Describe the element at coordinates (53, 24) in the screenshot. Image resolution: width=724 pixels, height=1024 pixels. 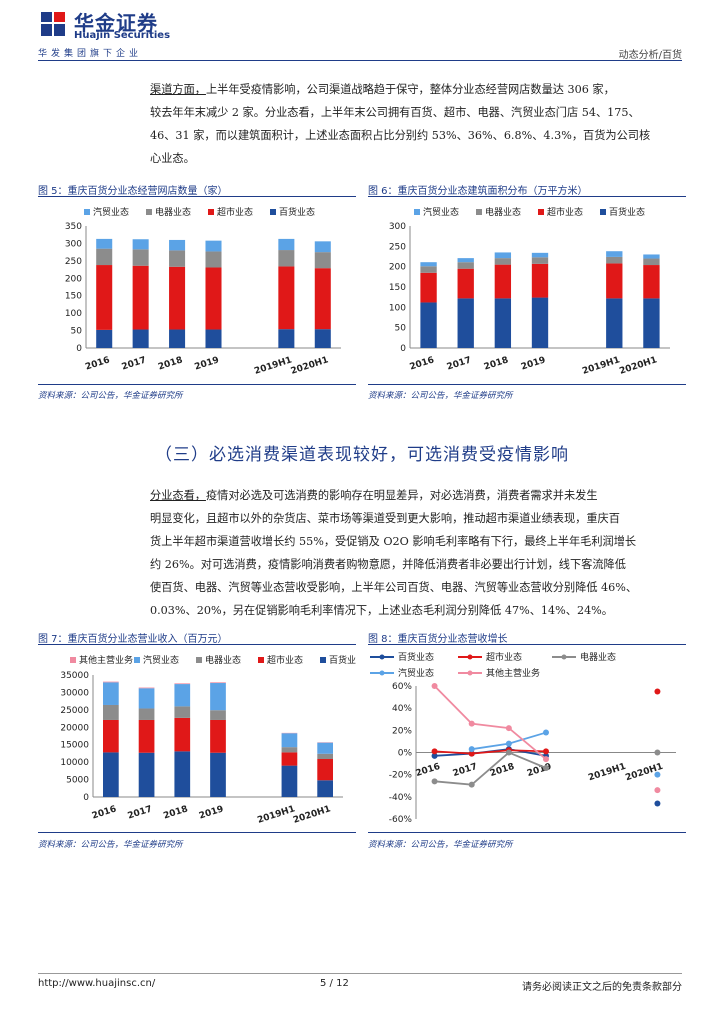
I see `company-logo` at that location.